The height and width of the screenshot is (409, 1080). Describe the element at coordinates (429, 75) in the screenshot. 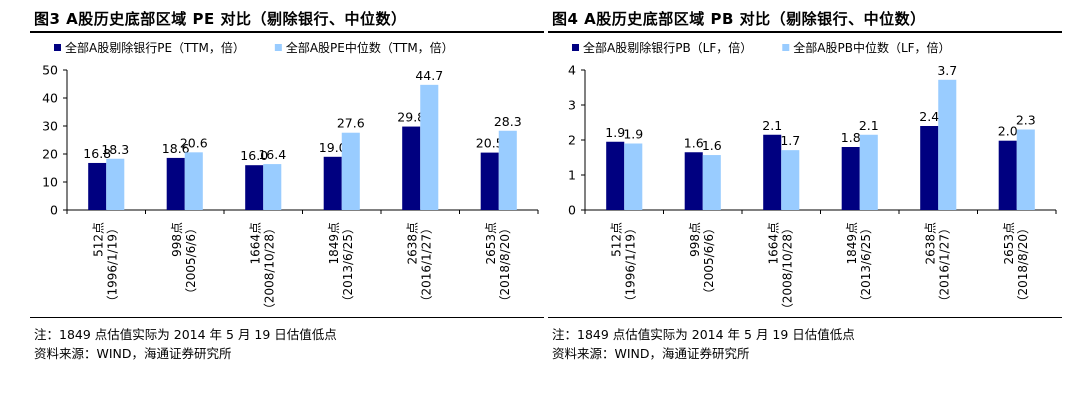

I see `data-label: 44.7` at that location.